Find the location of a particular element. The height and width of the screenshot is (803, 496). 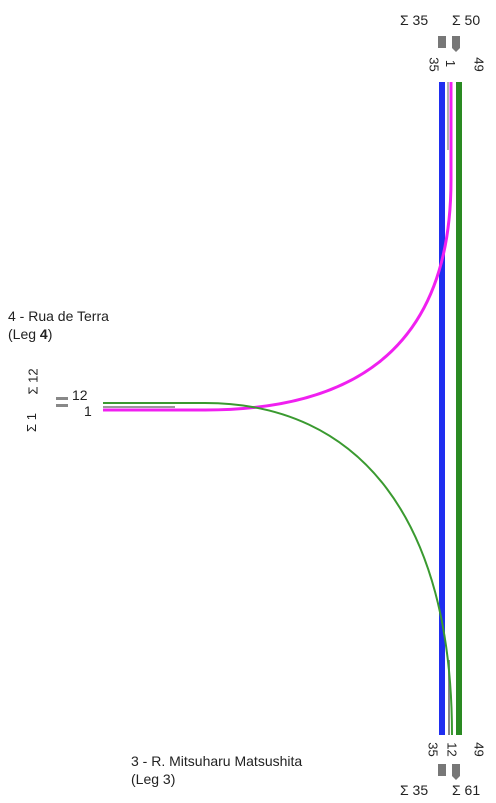

top-sum-left: Σ 35 is located at coordinates (414, 20).